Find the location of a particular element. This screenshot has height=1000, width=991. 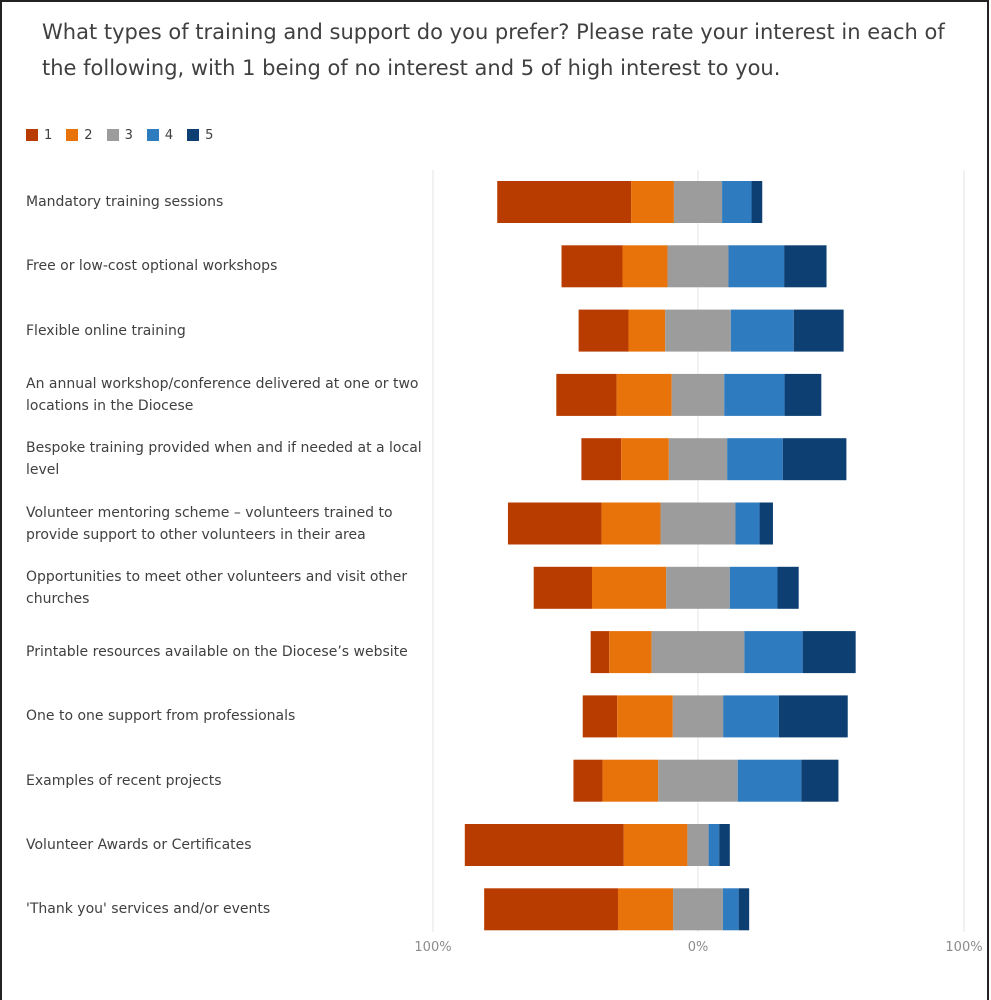

bar-segment-row5-rating2 is located at coordinates (645, 459).